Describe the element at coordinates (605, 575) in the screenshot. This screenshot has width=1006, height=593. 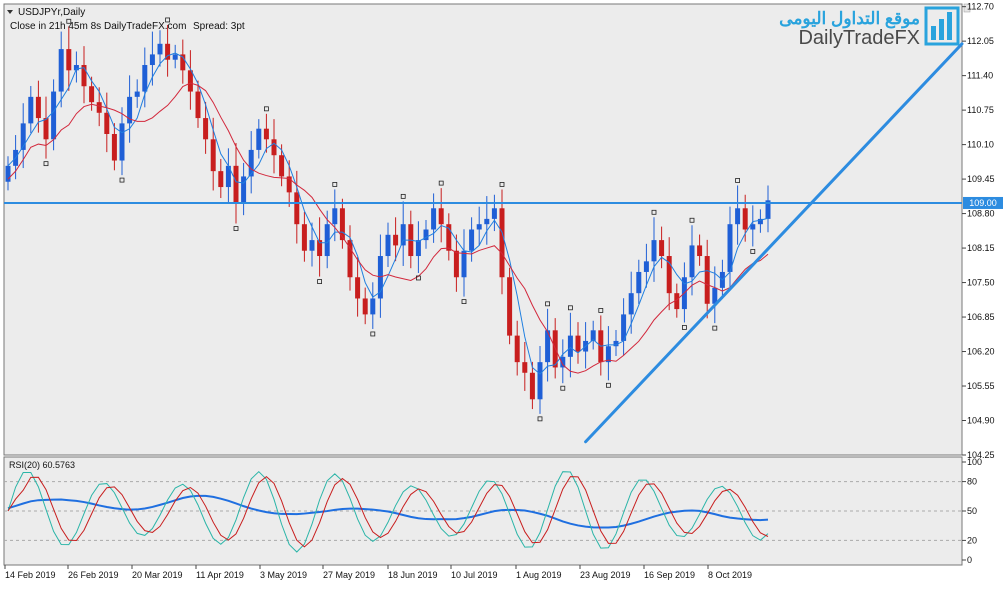
I see `time-tick-label: 23 Aug 2019` at that location.